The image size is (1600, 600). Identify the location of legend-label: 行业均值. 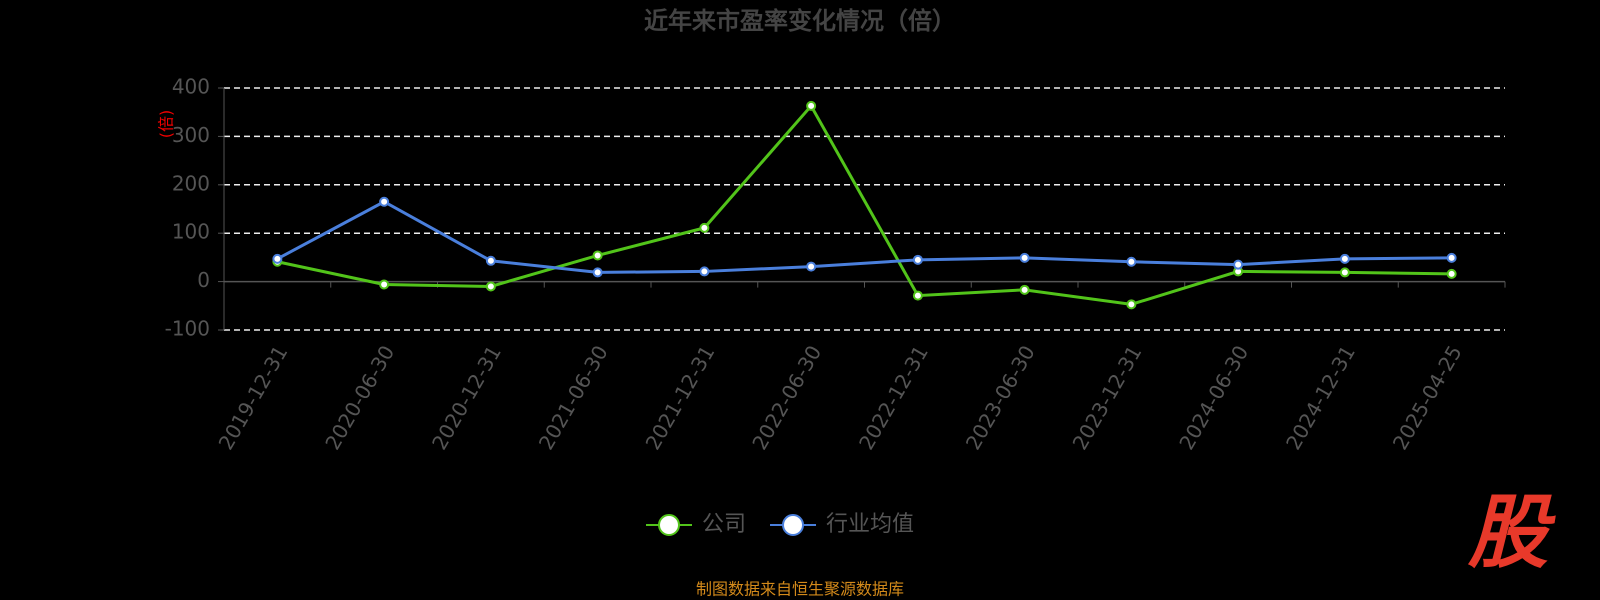
(870, 524).